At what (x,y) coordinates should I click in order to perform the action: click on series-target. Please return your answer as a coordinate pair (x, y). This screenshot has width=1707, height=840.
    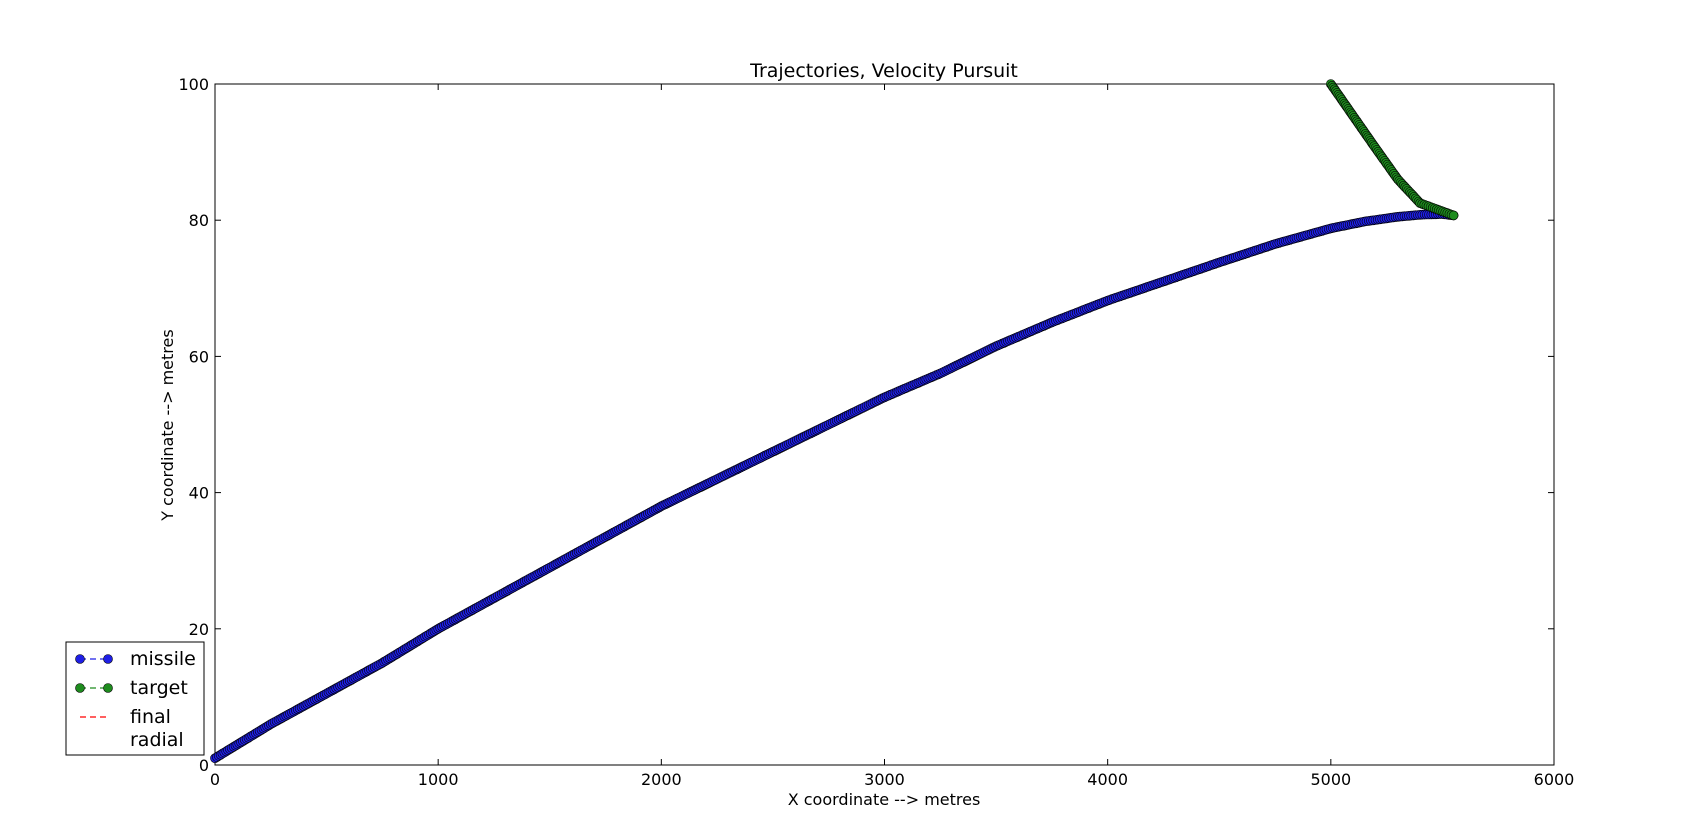
    Looking at the image, I should click on (1392, 150).